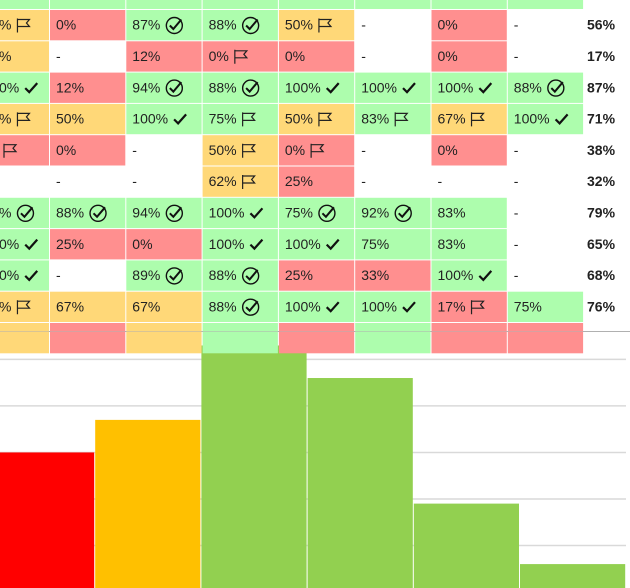 The width and height of the screenshot is (630, 588). Describe the element at coordinates (601, 244) in the screenshot. I see `row-total: 65%` at that location.